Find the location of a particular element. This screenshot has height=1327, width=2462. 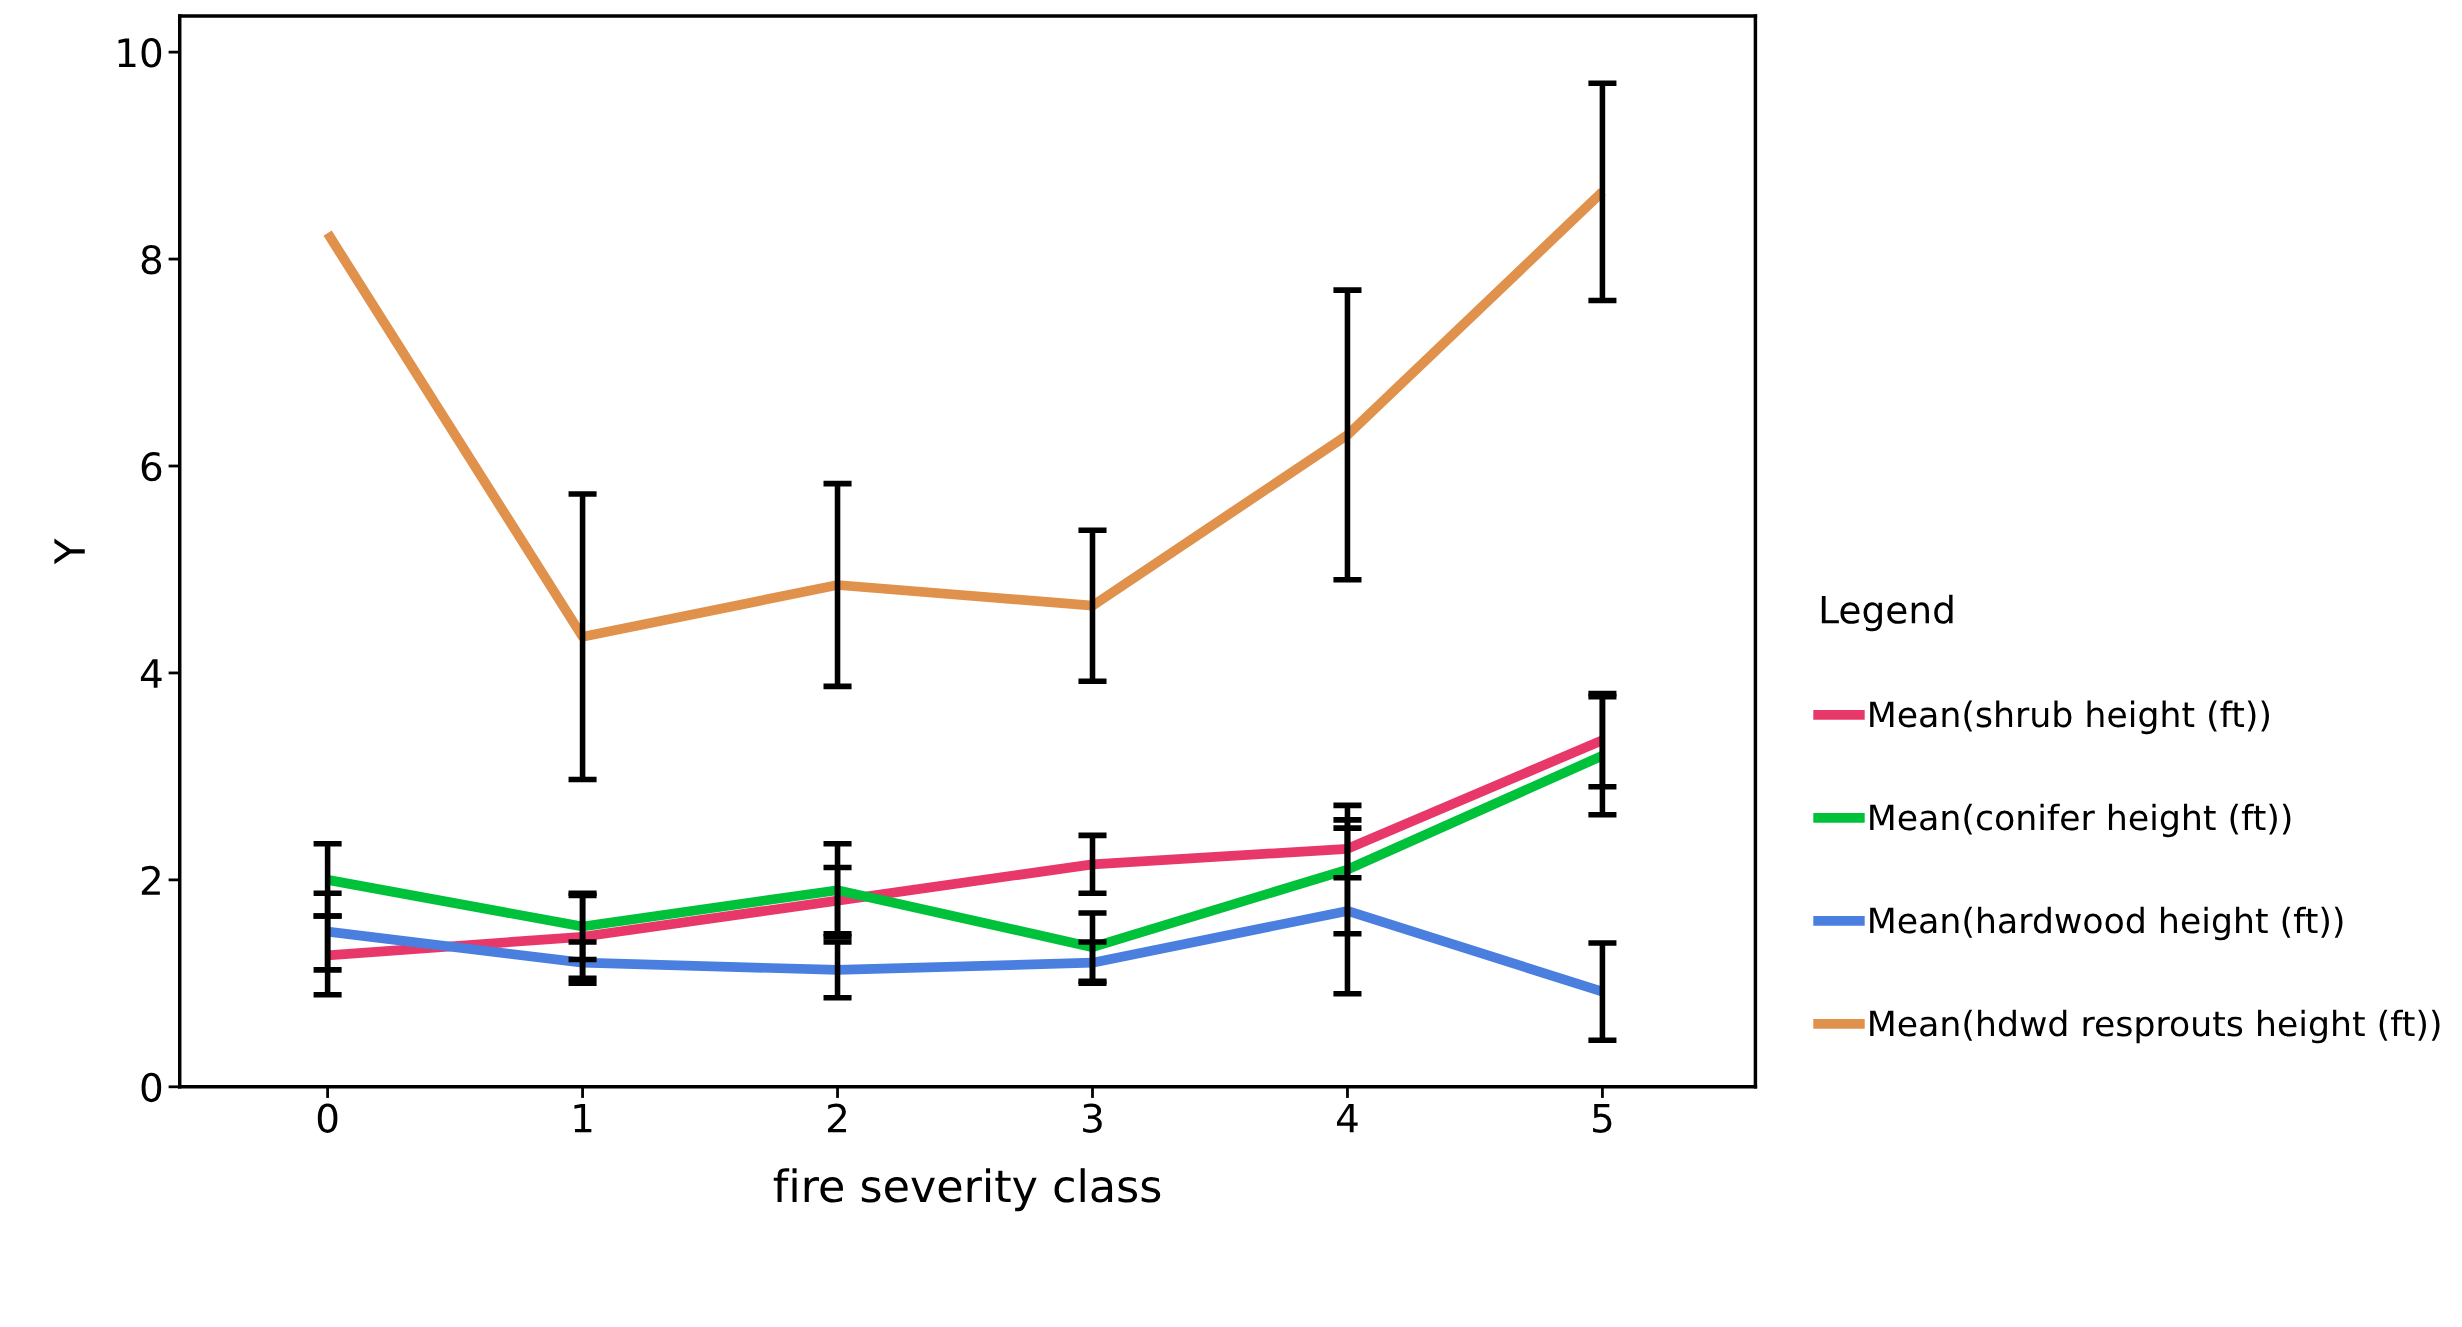

y-axis-title: Y is located at coordinates (69, 551).